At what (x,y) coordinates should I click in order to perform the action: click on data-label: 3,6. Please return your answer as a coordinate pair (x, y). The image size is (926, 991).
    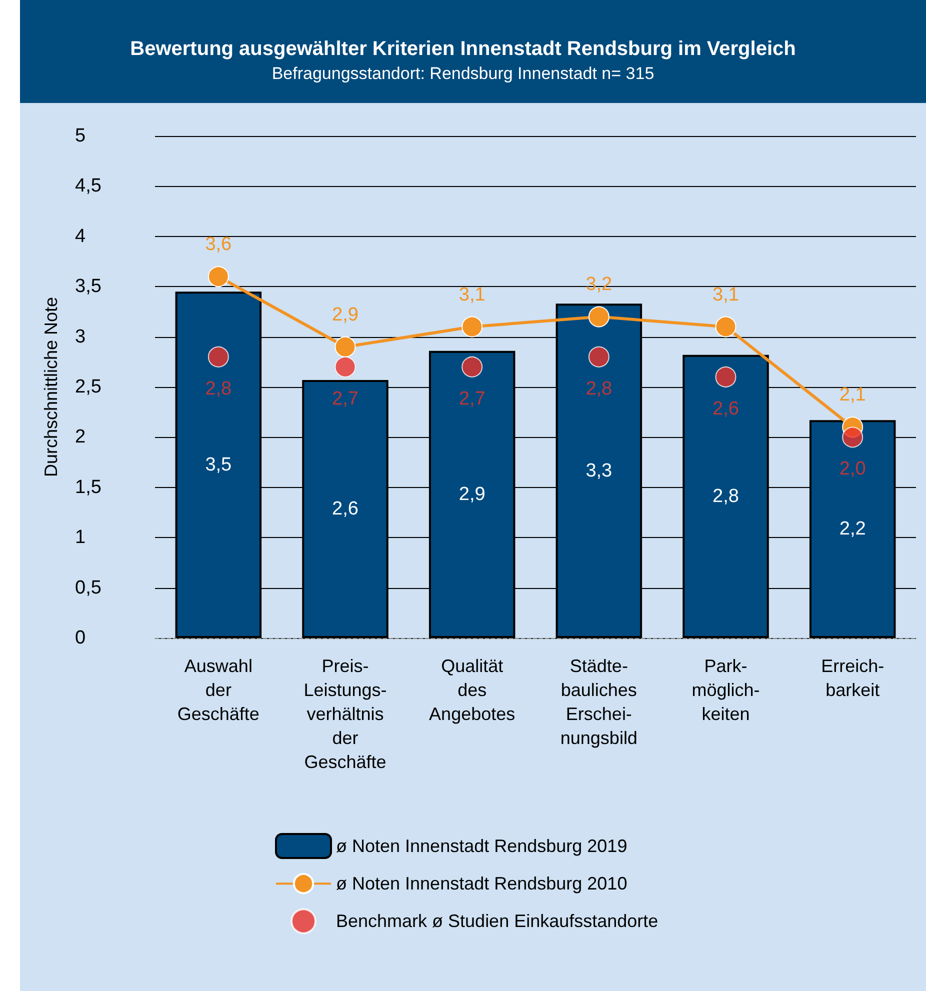
    Looking at the image, I should click on (218, 245).